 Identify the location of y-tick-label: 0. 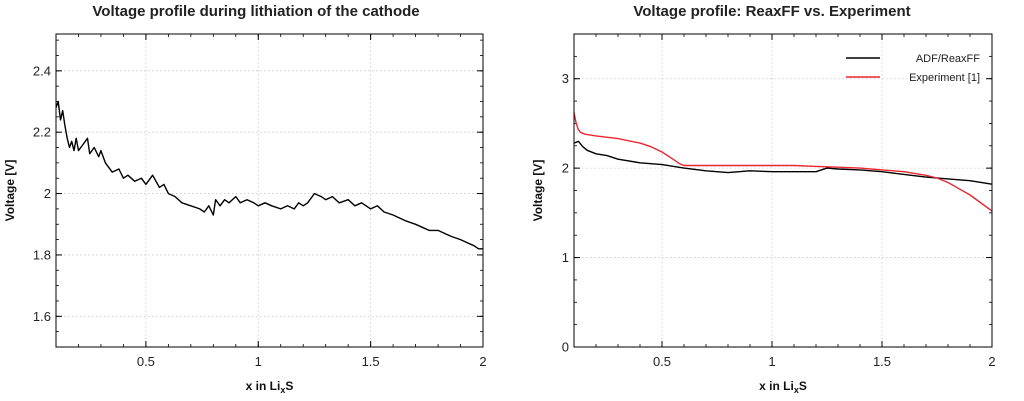
(565, 347).